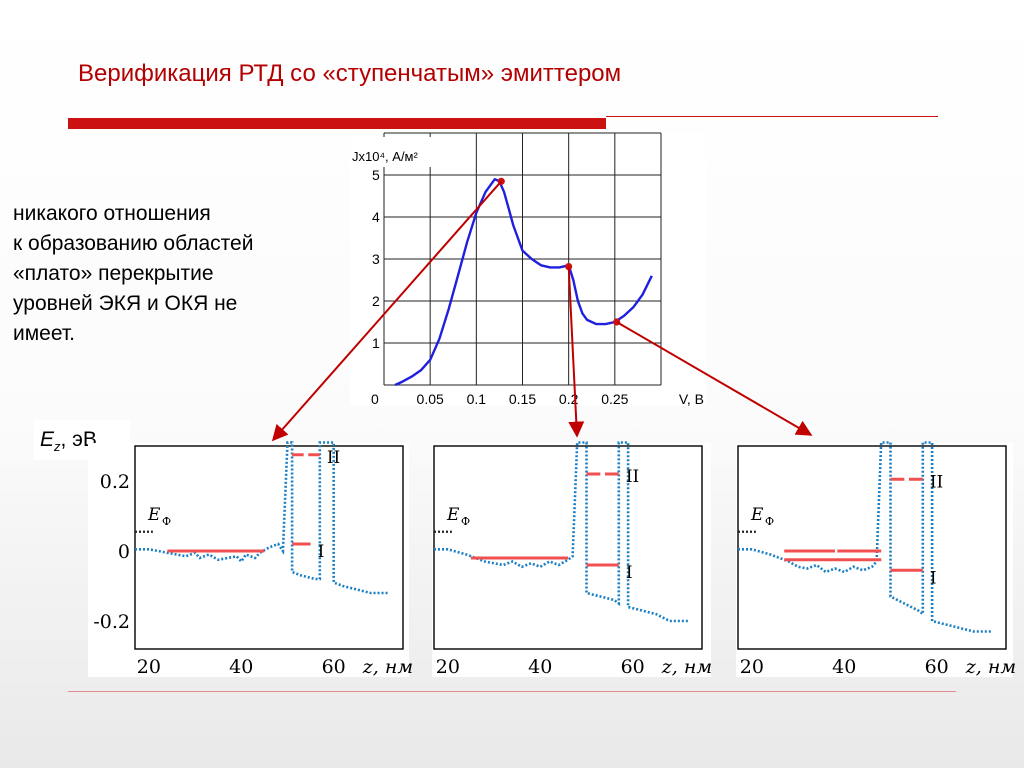 The height and width of the screenshot is (768, 1024). Describe the element at coordinates (57, 447) in the screenshot. I see `energy-subscript: z` at that location.